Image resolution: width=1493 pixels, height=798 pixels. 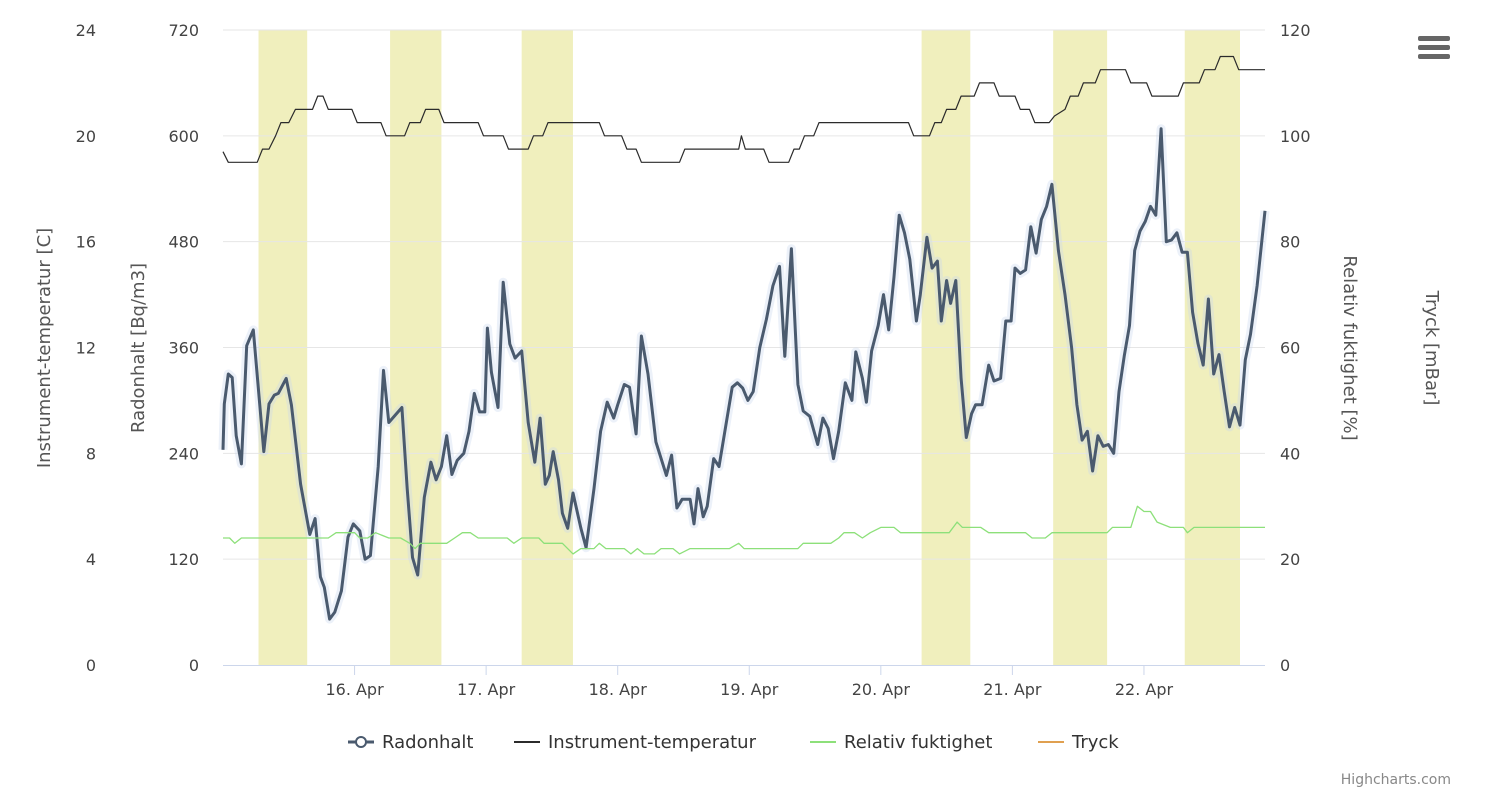 What do you see at coordinates (1290, 559) in the screenshot?
I see `y-tick-label-humidity-1: 20` at bounding box center [1290, 559].